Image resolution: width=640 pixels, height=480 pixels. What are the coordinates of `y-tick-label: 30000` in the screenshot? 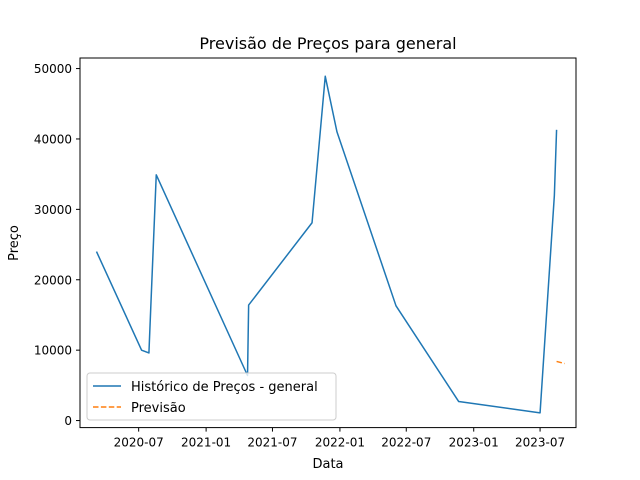 It's located at (53, 210).